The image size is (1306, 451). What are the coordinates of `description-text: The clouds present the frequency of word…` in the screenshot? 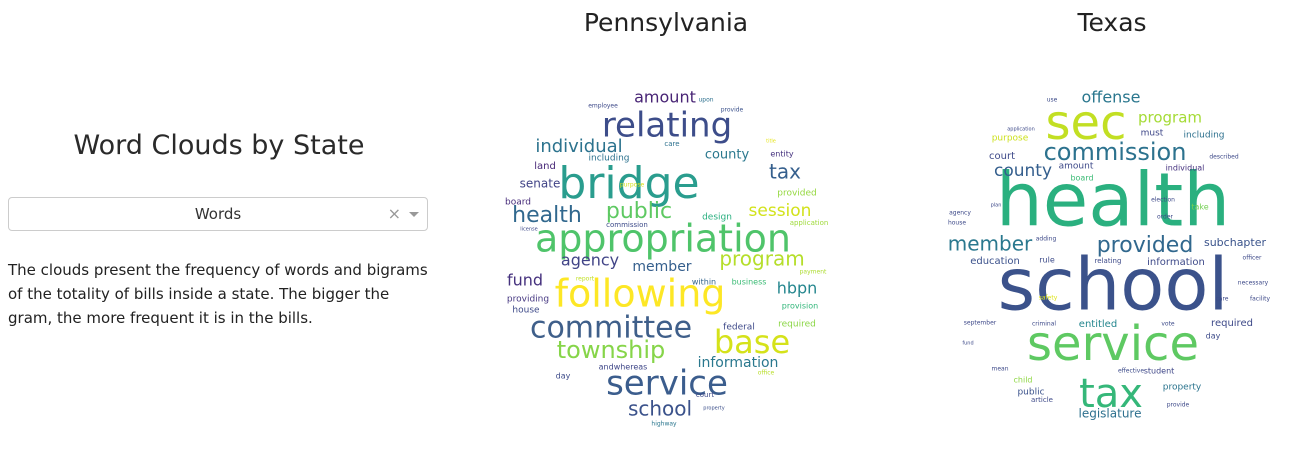 It's located at (218, 294).